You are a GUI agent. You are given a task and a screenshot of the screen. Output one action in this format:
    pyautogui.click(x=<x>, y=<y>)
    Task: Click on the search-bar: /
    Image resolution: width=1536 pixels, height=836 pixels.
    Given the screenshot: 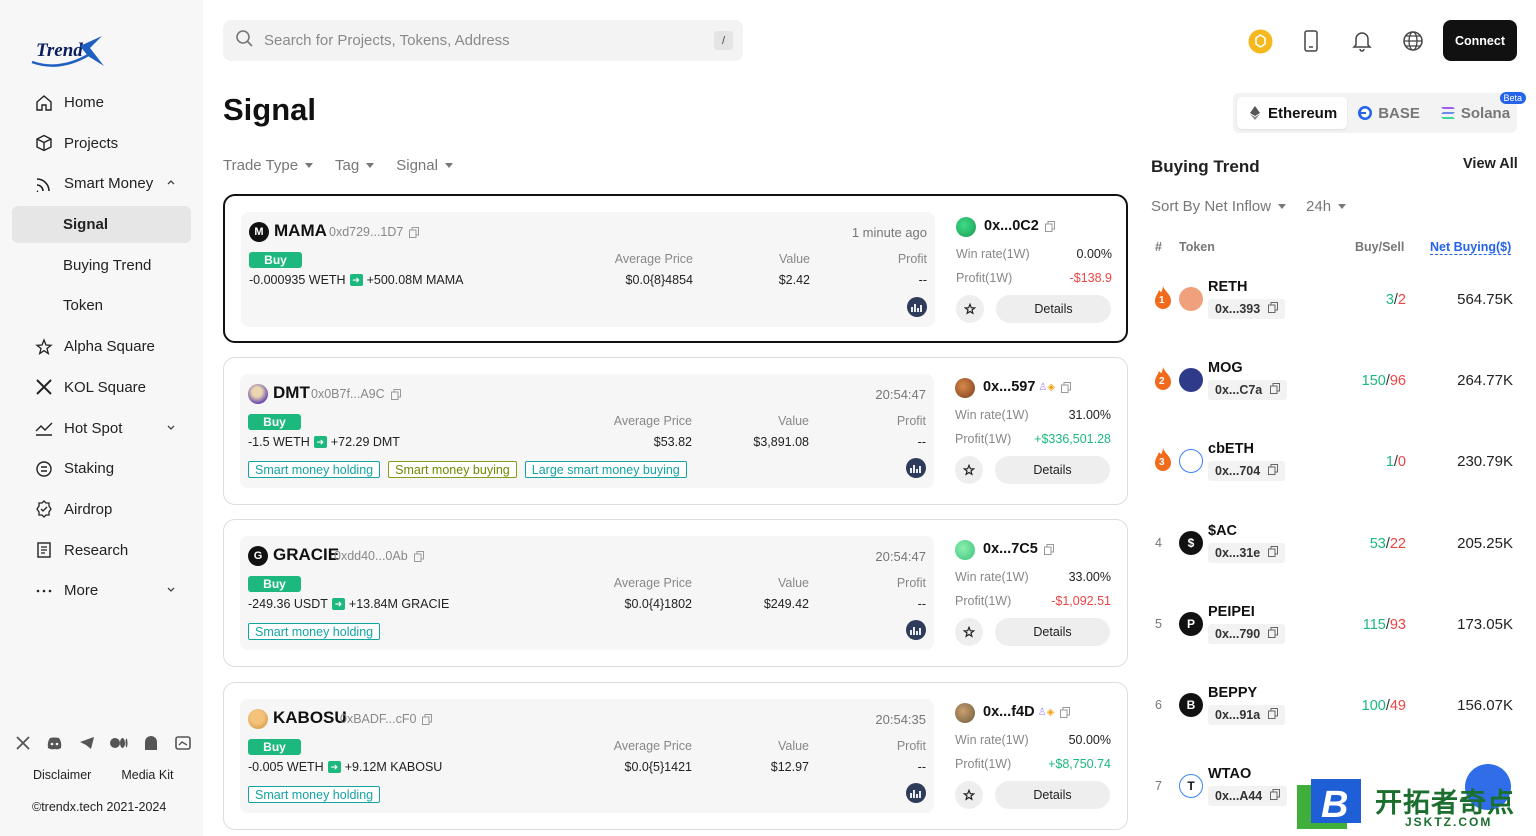 What is the action you would take?
    pyautogui.click(x=483, y=40)
    